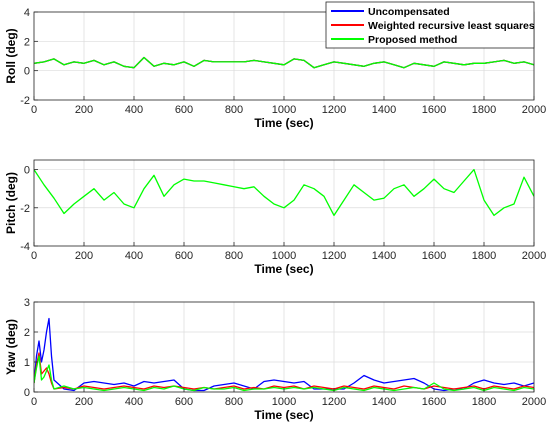  Describe the element at coordinates (25, 247) in the screenshot. I see `y-tick-label: -4` at that location.